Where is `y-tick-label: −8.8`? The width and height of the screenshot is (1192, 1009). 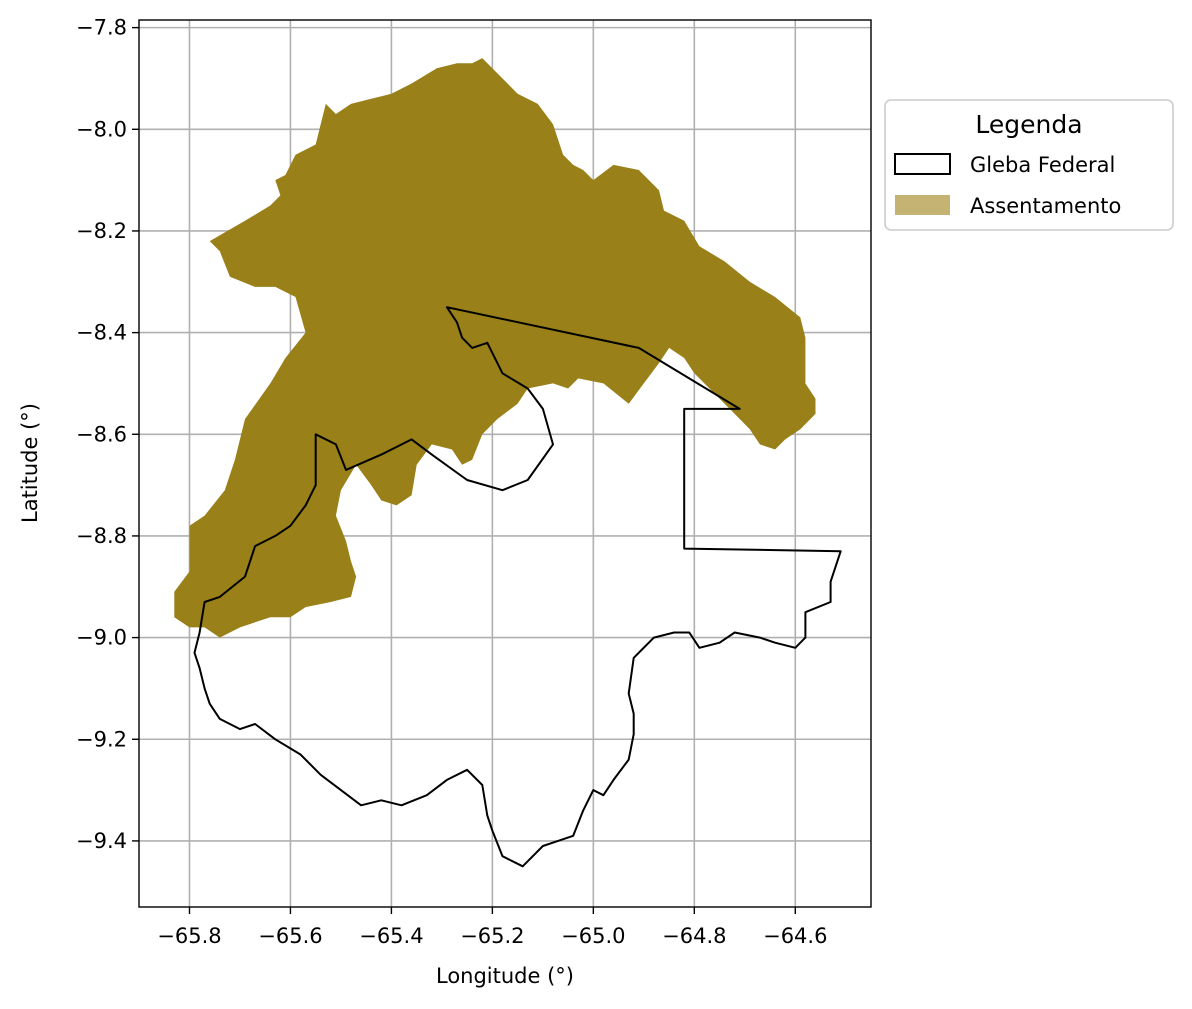 y-tick-label: −8.8 is located at coordinates (101, 536).